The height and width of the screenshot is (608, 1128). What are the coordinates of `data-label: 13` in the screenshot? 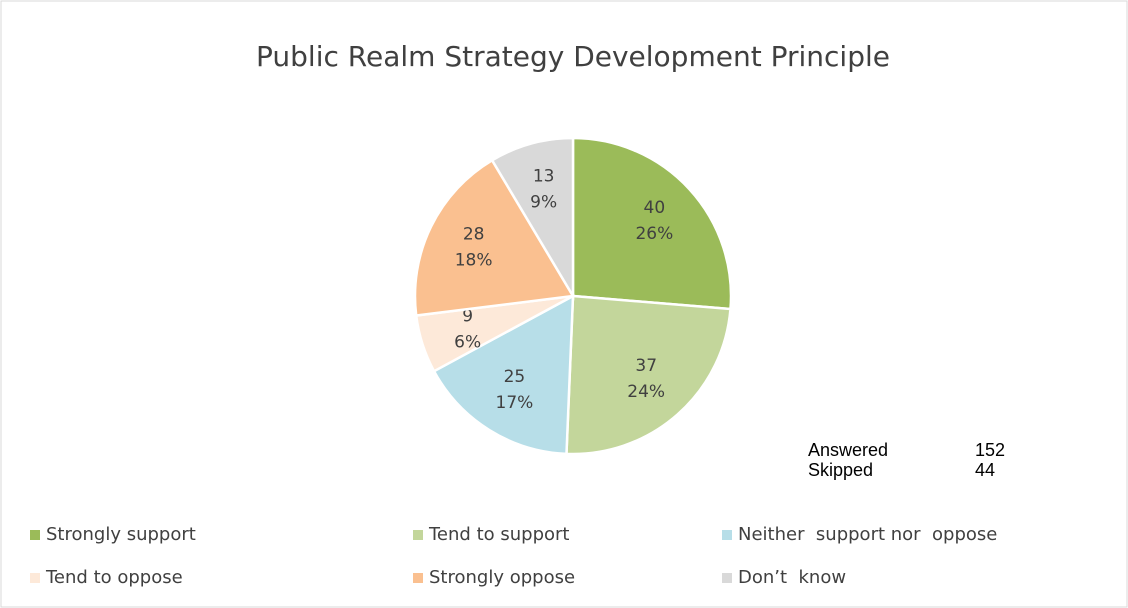 It's located at (544, 176).